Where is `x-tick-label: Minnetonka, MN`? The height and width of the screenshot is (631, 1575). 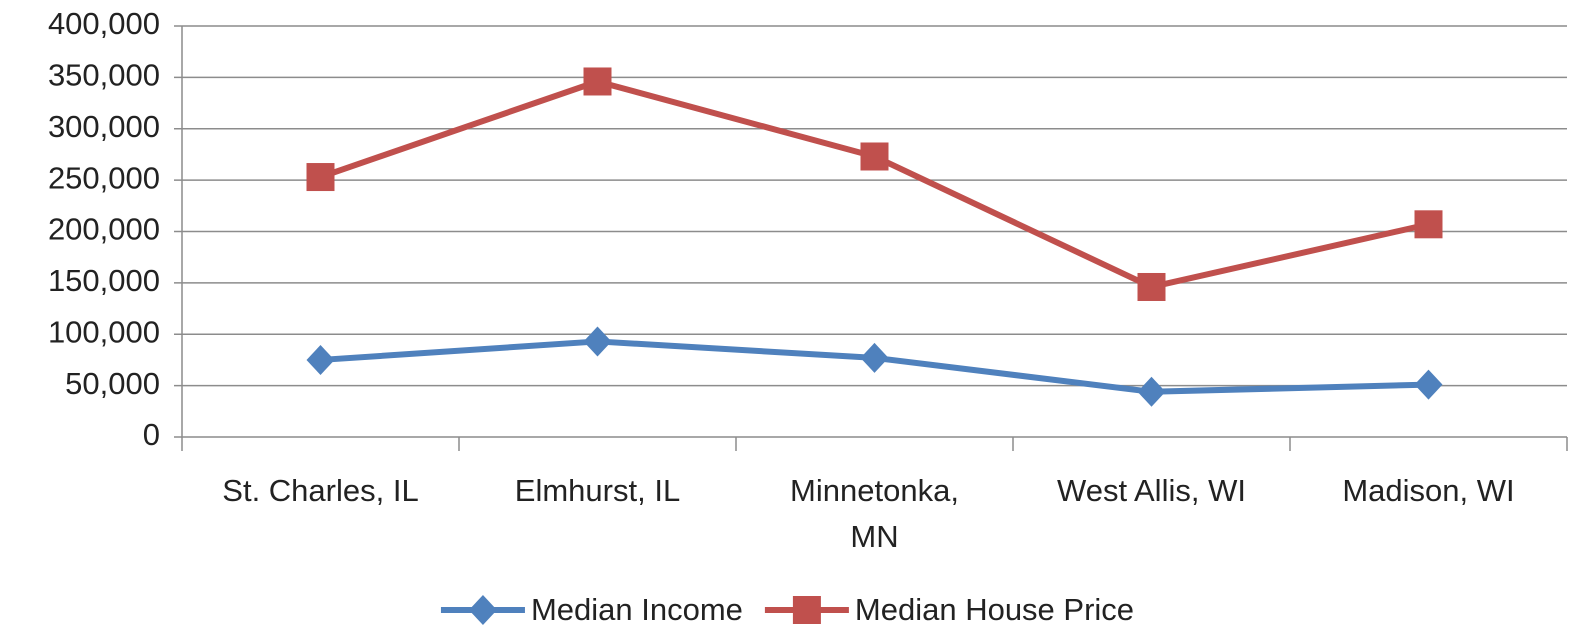 x-tick-label: Minnetonka, MN is located at coordinates (874, 513).